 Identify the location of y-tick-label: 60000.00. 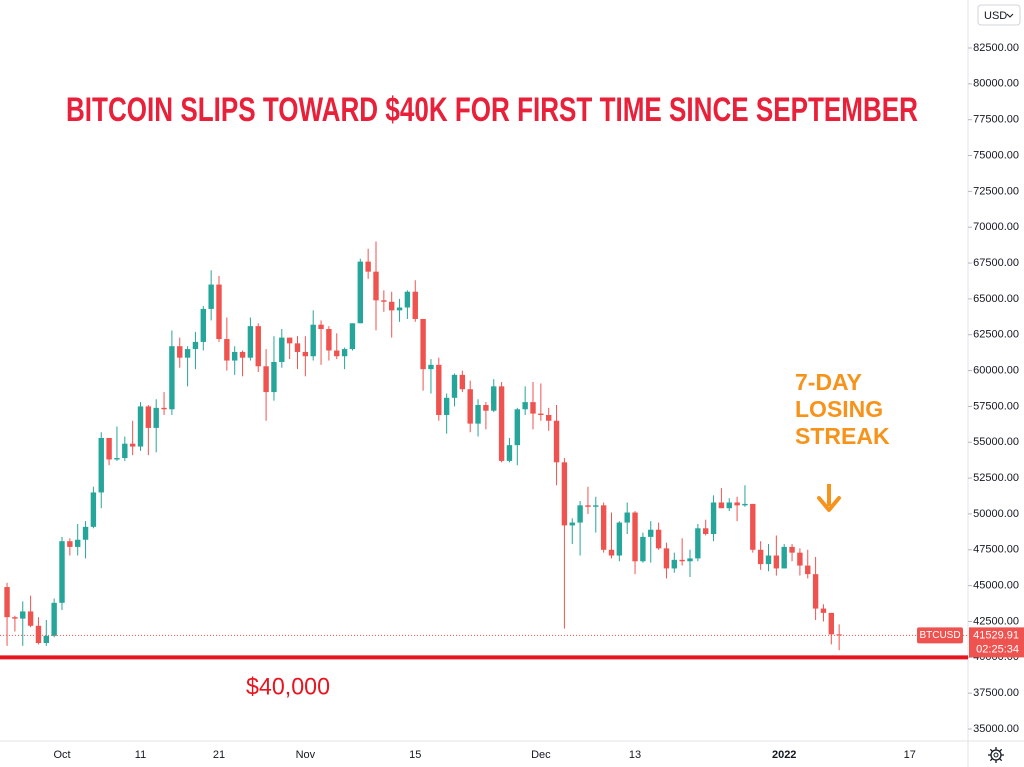
(996, 370).